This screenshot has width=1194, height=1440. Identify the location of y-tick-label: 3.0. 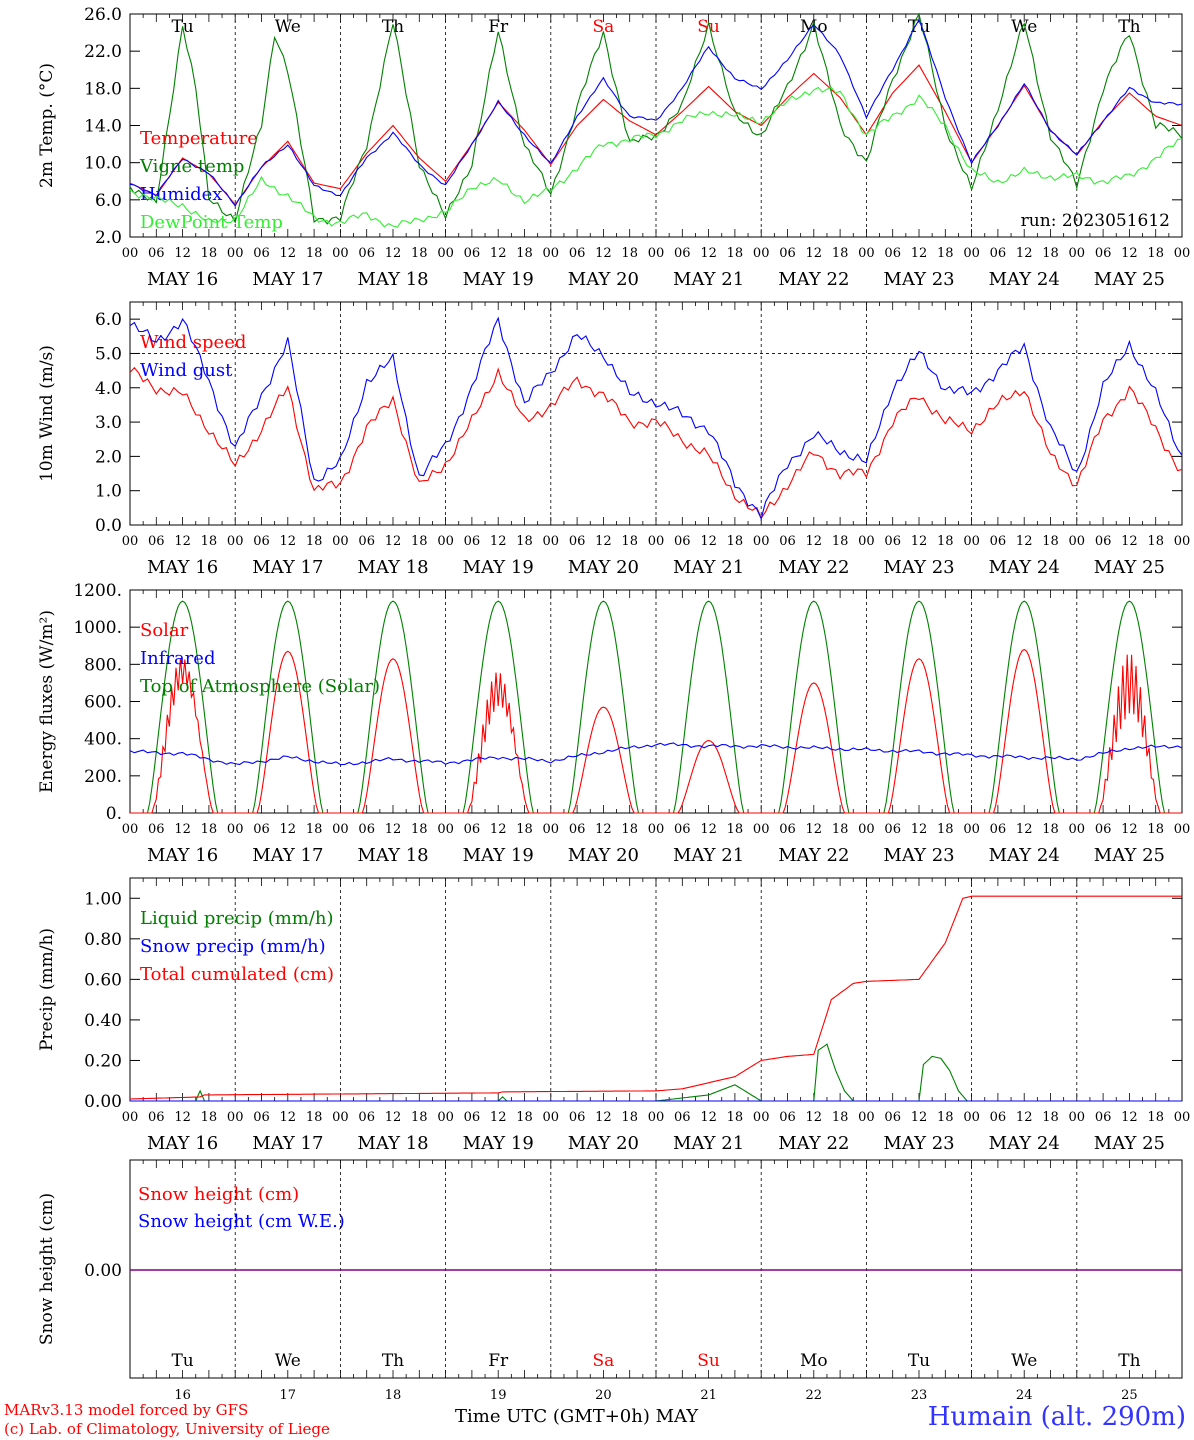
(108, 423).